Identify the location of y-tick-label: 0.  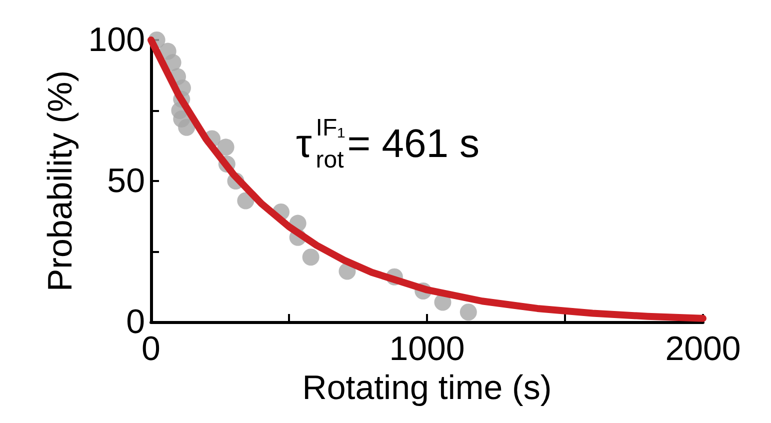
(135, 322).